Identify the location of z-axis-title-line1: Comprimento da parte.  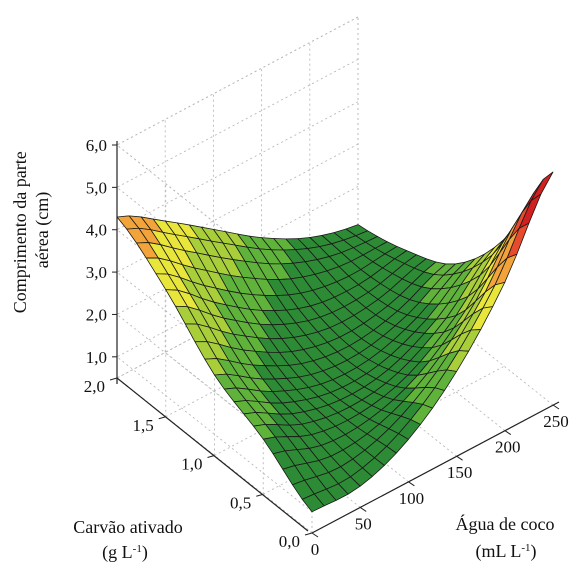
(20, 232).